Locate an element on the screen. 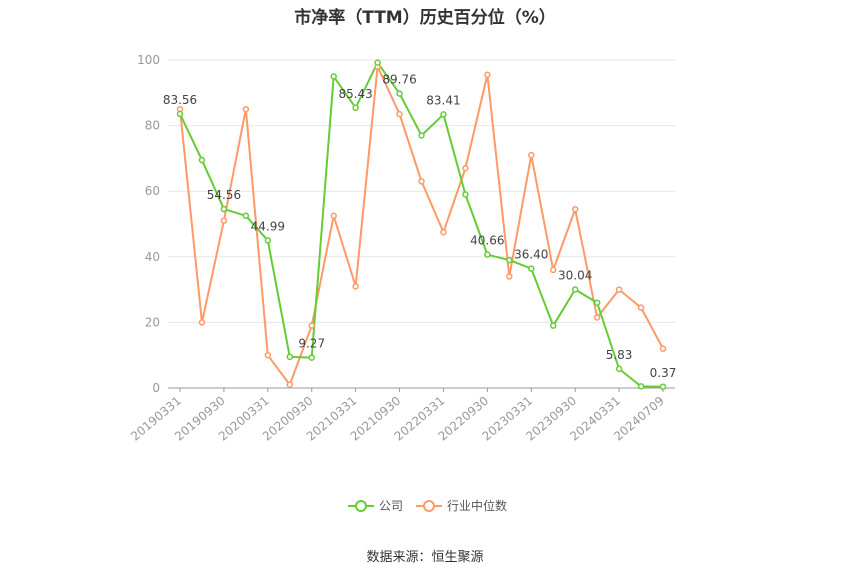  data-label: 36.40 is located at coordinates (531, 255).